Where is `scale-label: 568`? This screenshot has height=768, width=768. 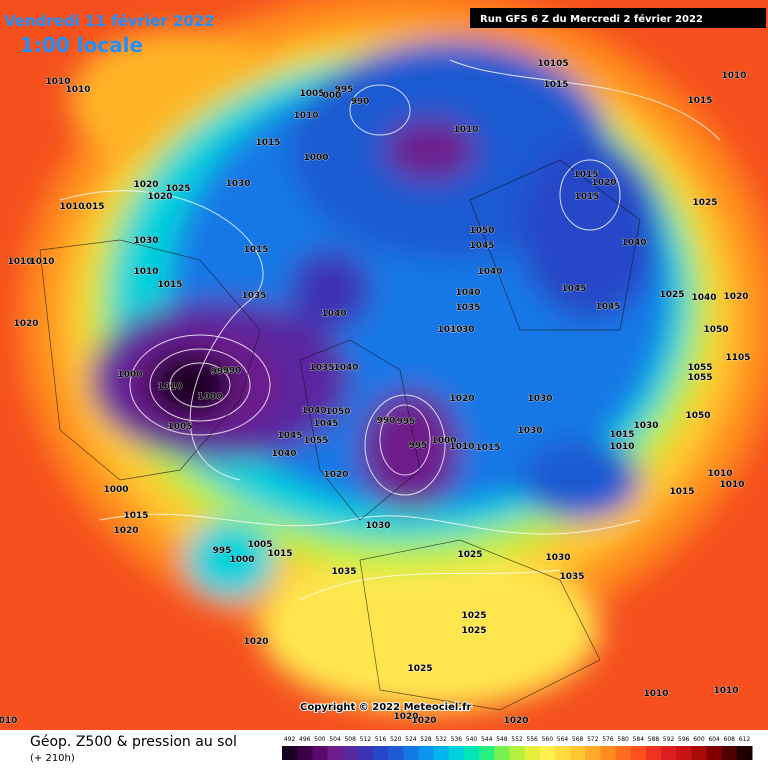 scale-label: 568 is located at coordinates (578, 739).